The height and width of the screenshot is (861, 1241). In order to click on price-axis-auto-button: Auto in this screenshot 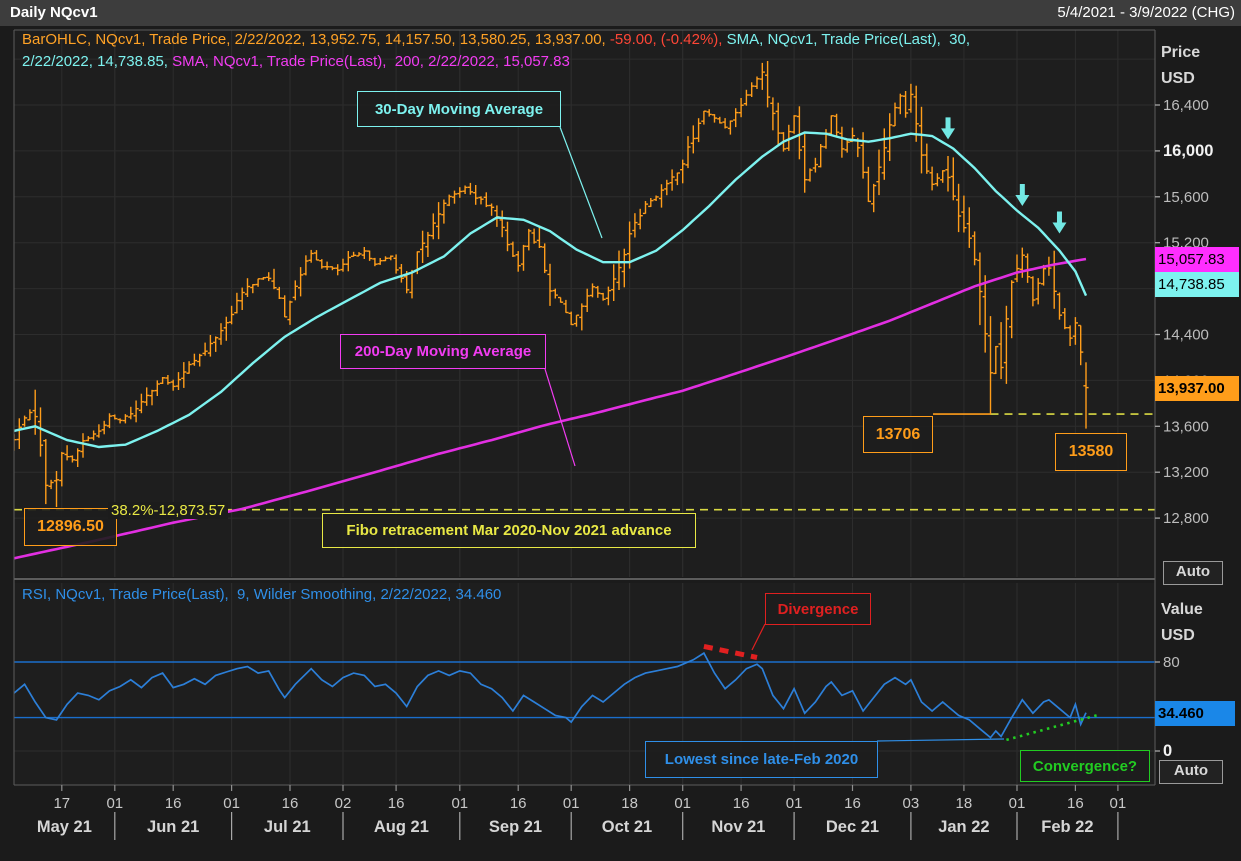, I will do `click(1193, 573)`.